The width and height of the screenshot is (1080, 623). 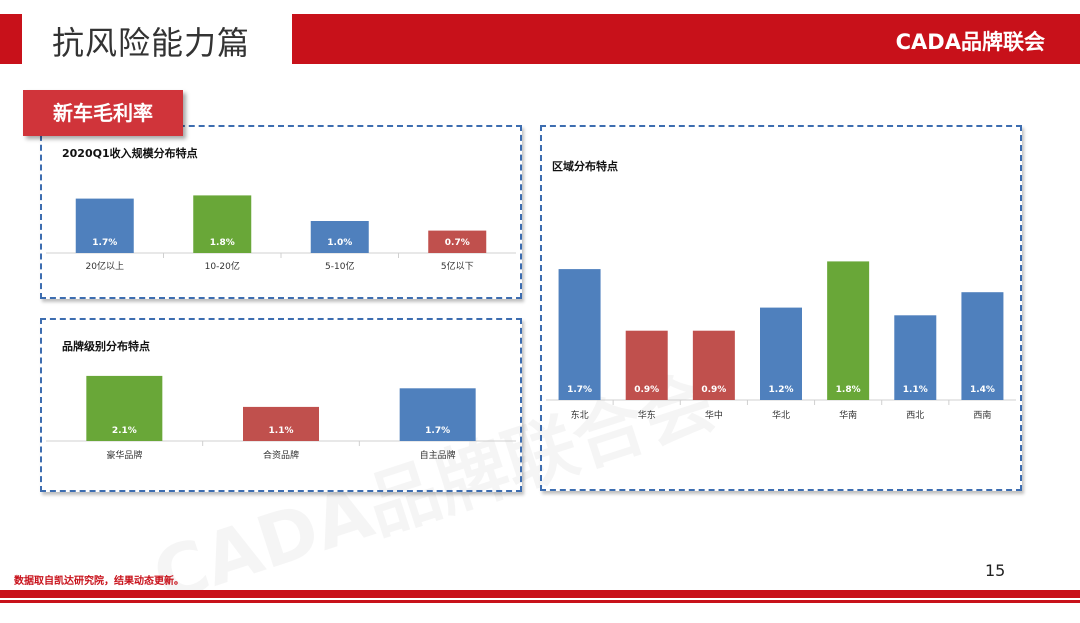 What do you see at coordinates (130, 153) in the screenshot?
I see `chart-title-revenue: 2020Q1收入规模分布特点` at bounding box center [130, 153].